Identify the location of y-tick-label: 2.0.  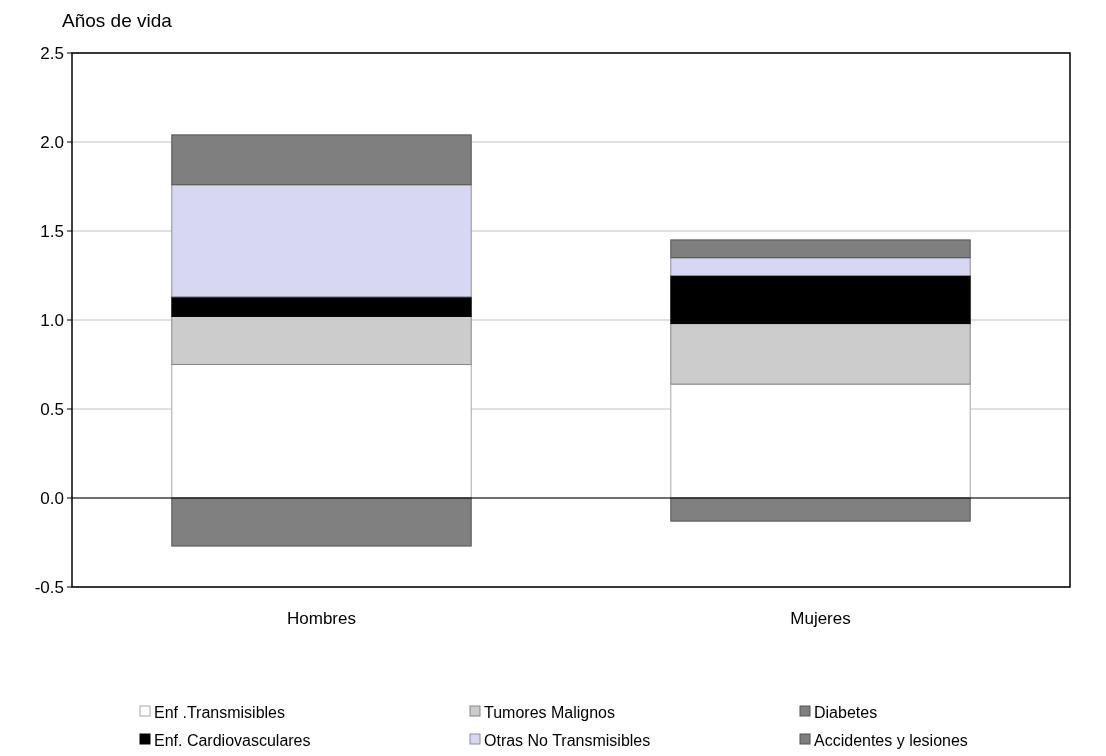
(52, 142).